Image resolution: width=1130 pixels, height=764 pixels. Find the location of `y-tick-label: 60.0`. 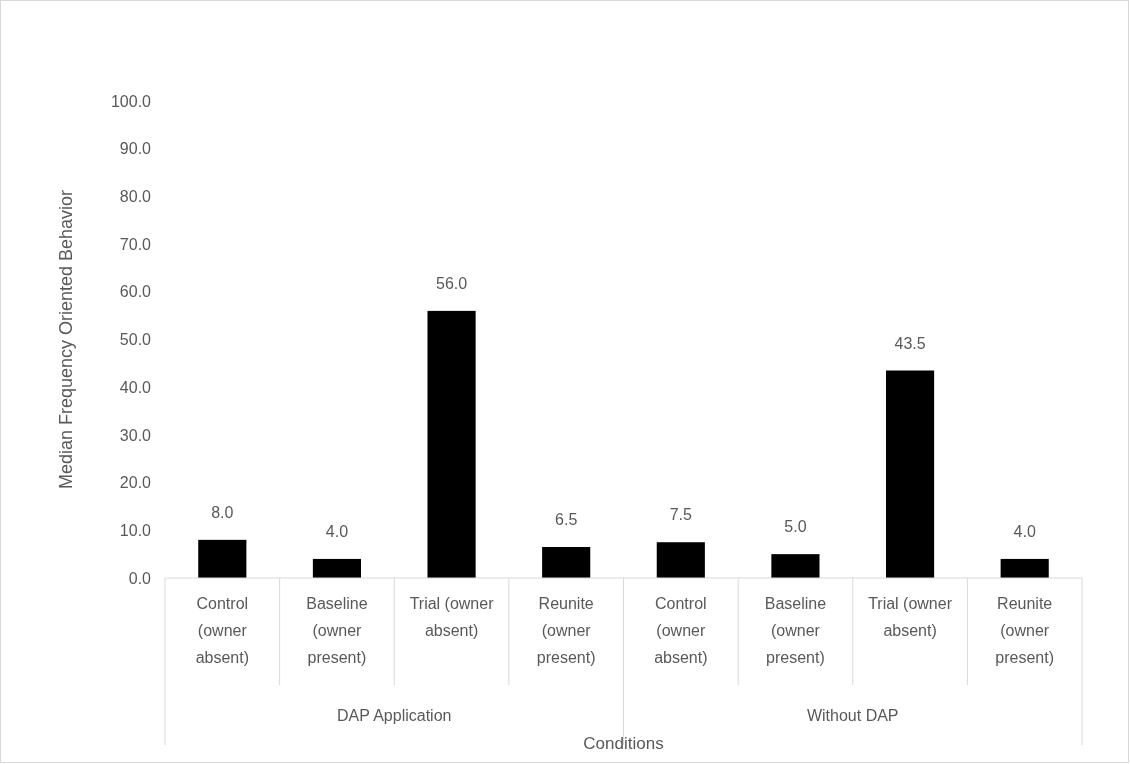

y-tick-label: 60.0 is located at coordinates (135, 292).